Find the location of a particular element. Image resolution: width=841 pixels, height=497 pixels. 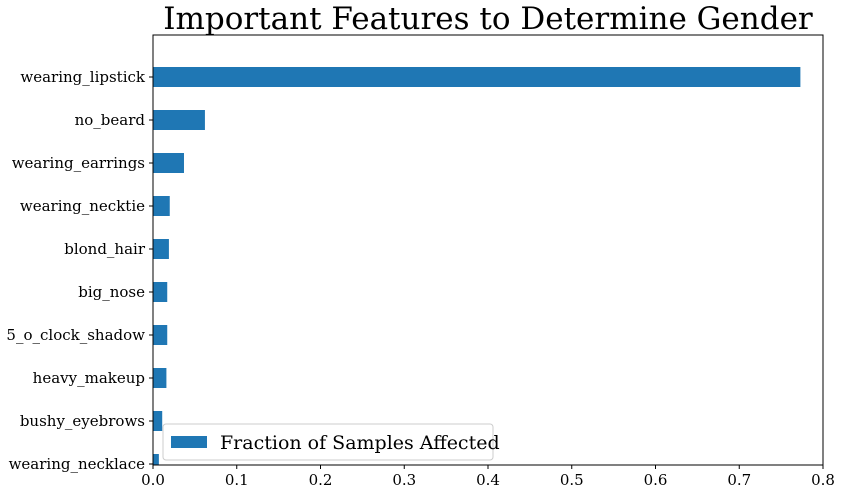

y-tick-label: bushy_eyebrows is located at coordinates (82, 421).